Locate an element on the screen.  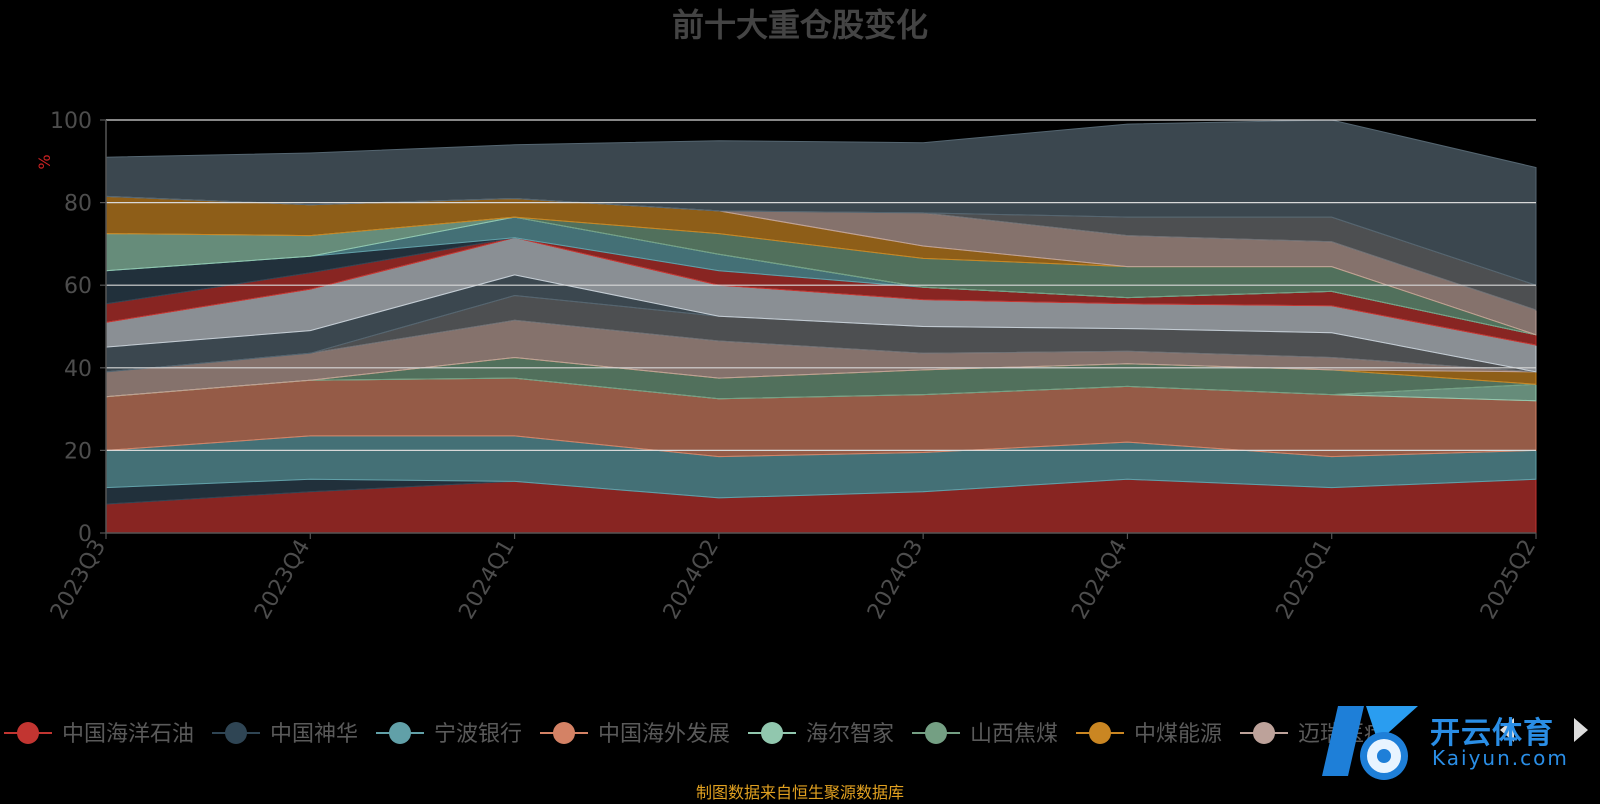
legend-label: 中国海外发展 is located at coordinates (664, 734).